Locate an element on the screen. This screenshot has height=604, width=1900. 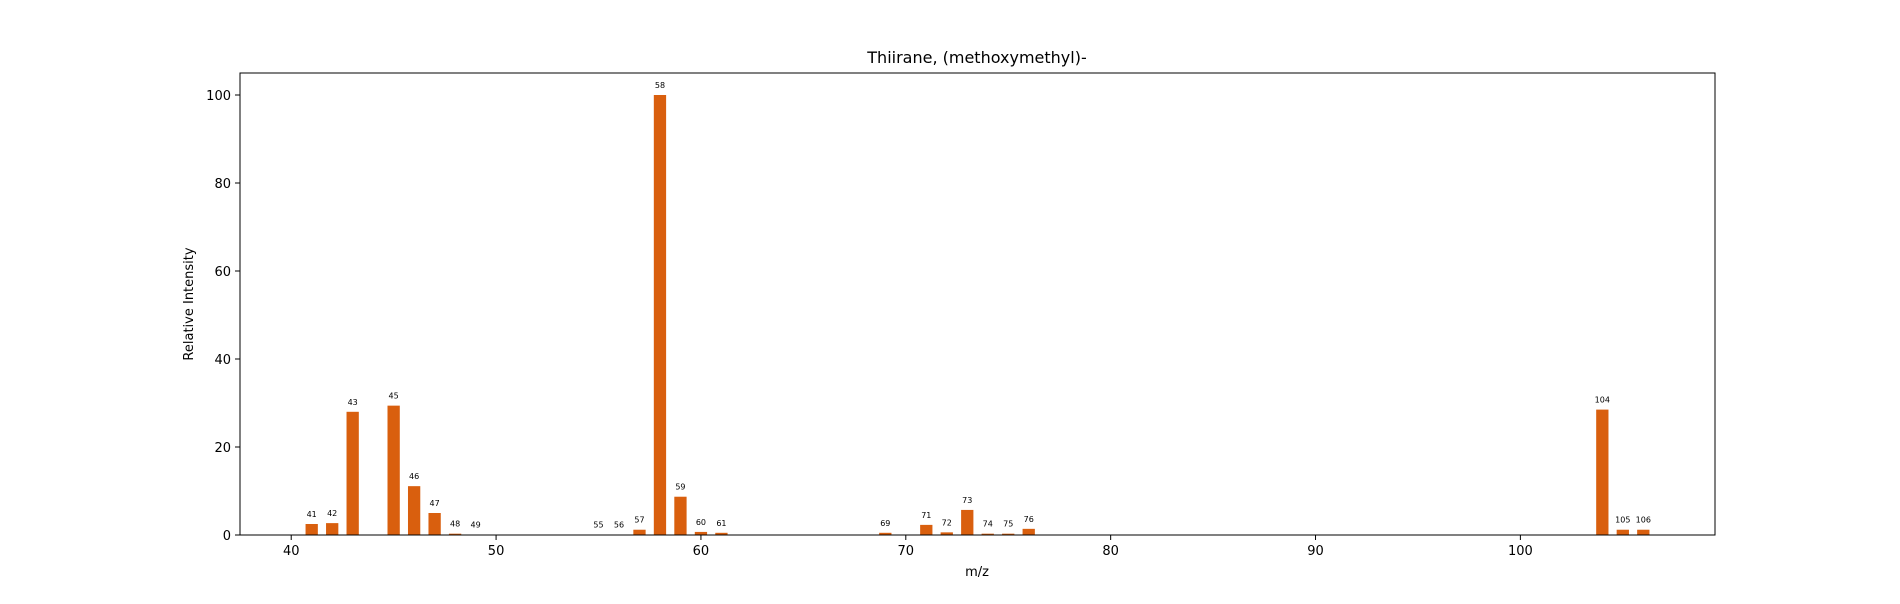
peak-label: 104 is located at coordinates (1602, 400).